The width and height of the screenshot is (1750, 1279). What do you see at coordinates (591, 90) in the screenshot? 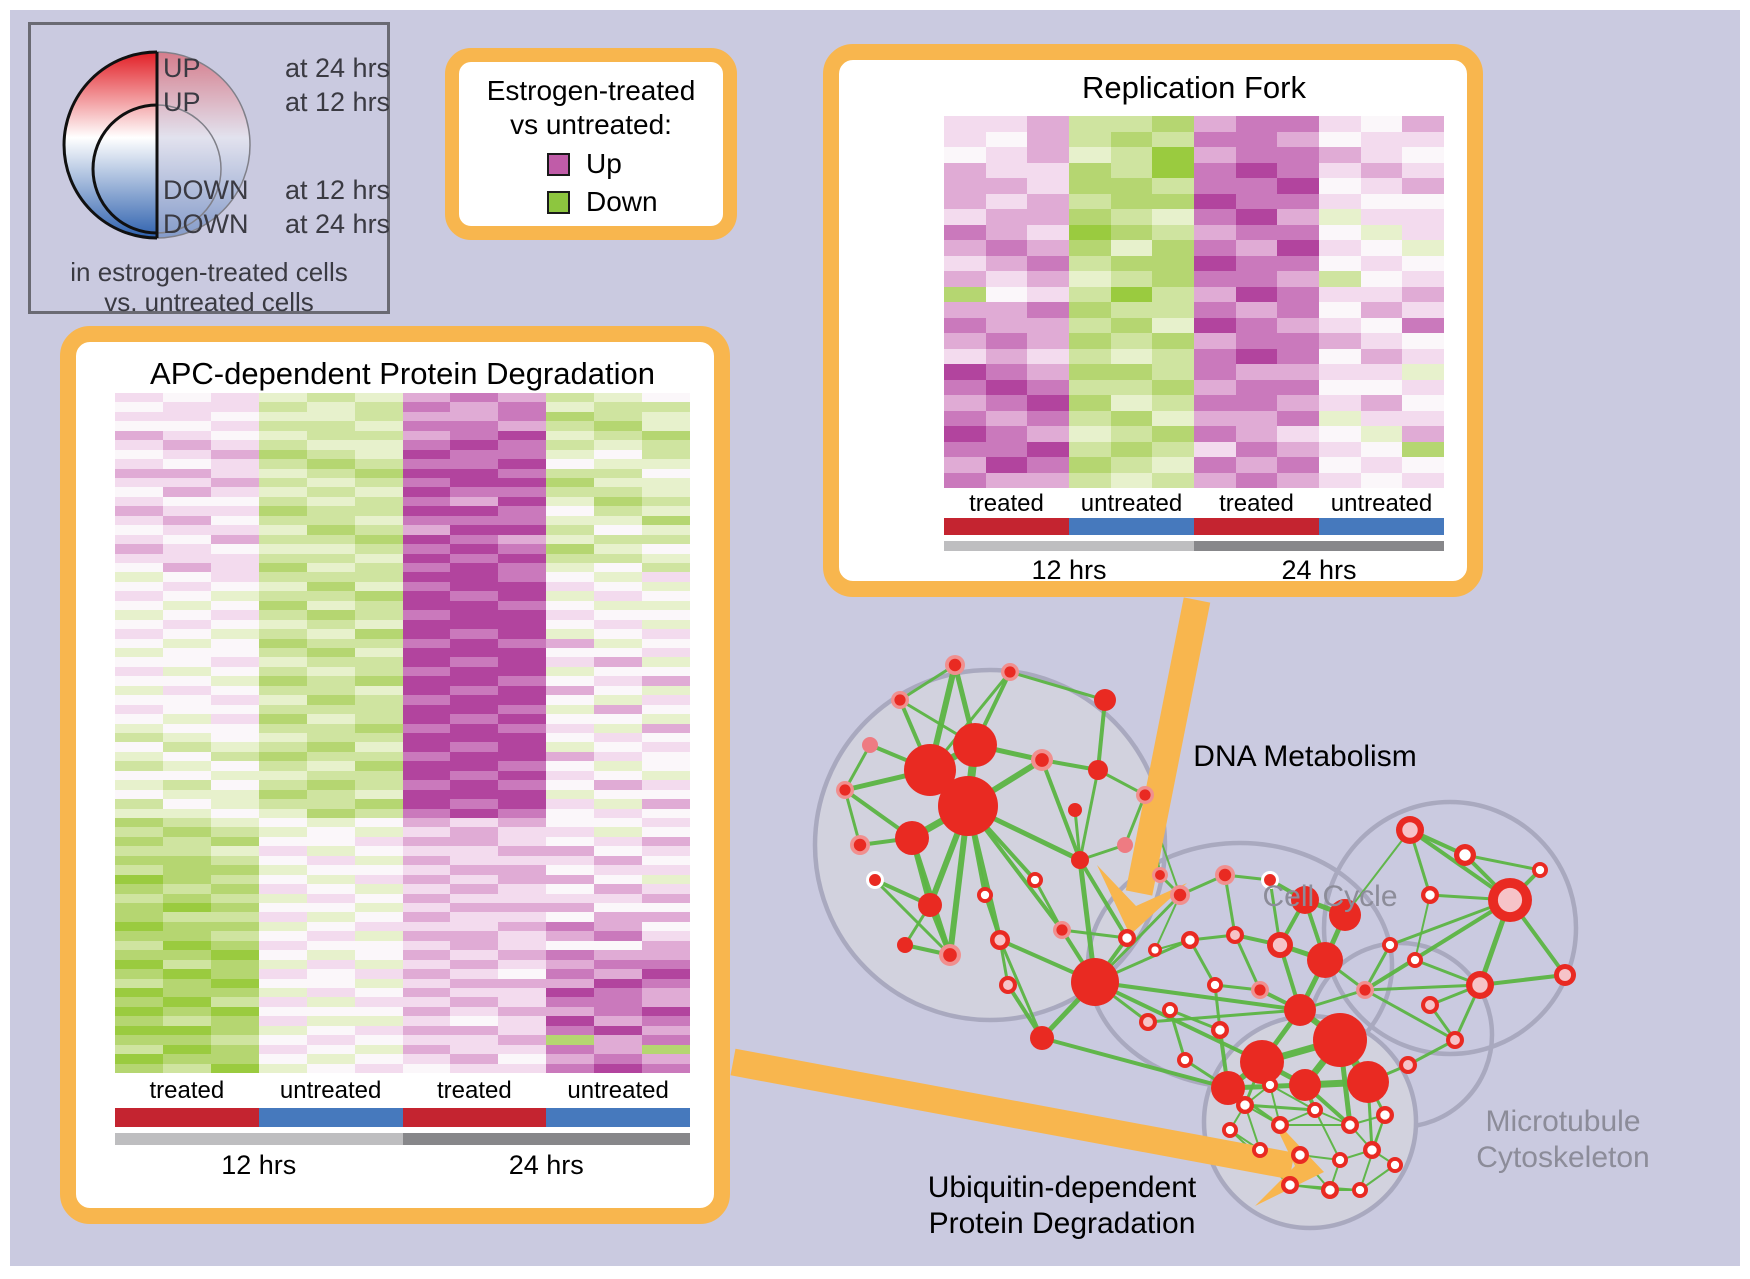
I see `updown-title-line1: Estrogen-treated` at bounding box center [591, 90].